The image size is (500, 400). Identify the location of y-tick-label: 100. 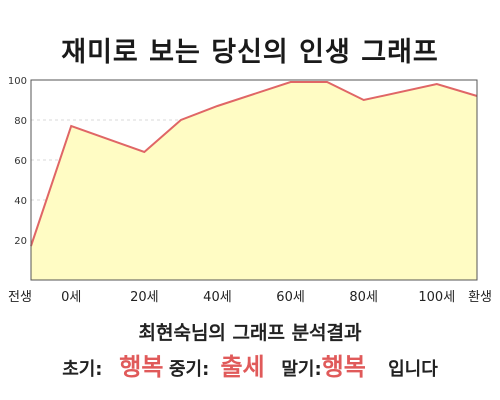
(17, 81).